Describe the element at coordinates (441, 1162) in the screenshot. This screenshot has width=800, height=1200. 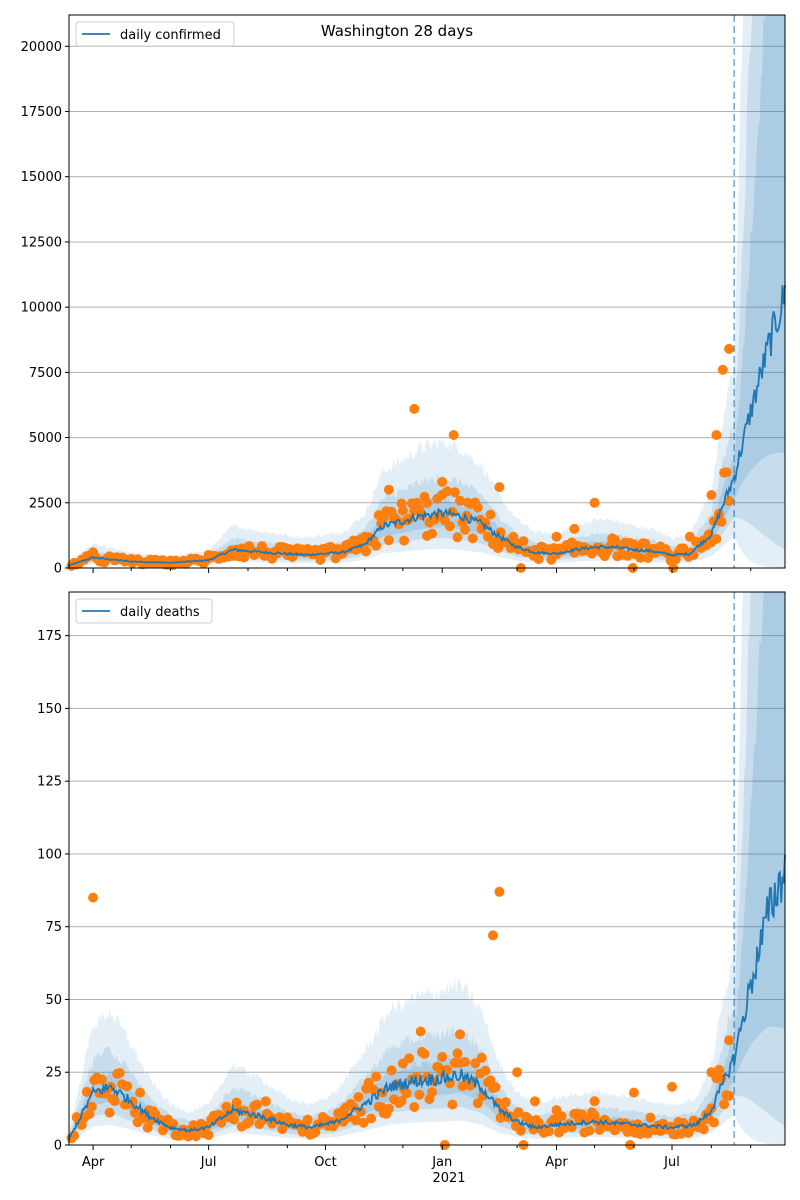
I see `deaths-xtick-label-3: Jan` at that location.